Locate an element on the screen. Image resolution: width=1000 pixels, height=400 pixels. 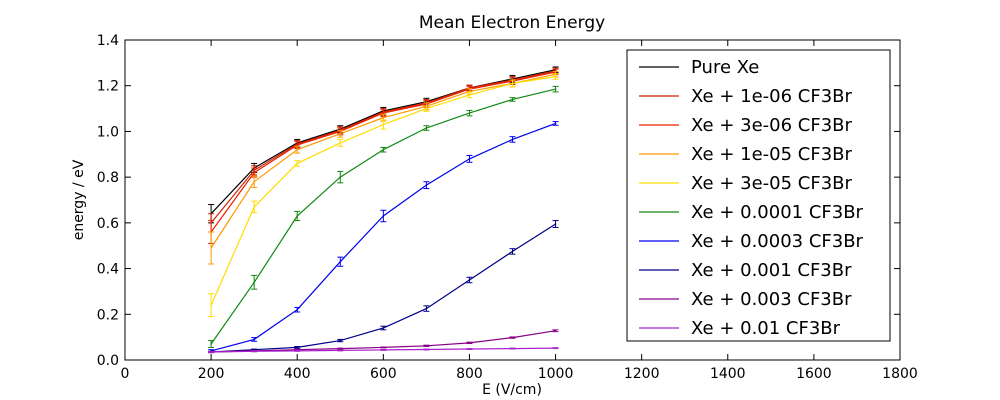
legend-item: Xe + 0.001 CF3Br is located at coordinates (745, 270).